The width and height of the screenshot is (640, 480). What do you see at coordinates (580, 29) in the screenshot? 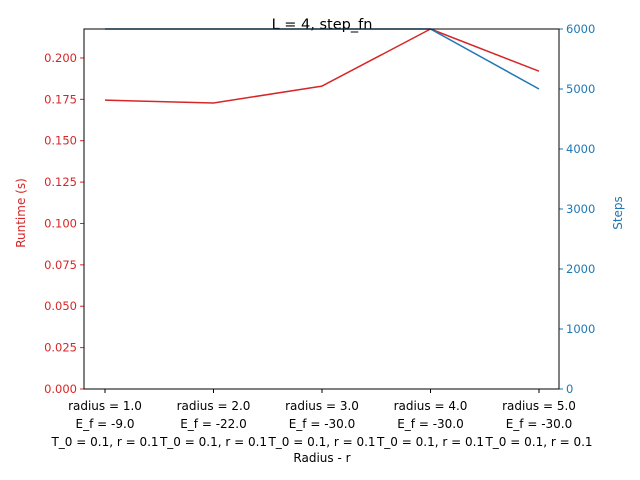
I see `right-tick-label: 6000` at bounding box center [580, 29].